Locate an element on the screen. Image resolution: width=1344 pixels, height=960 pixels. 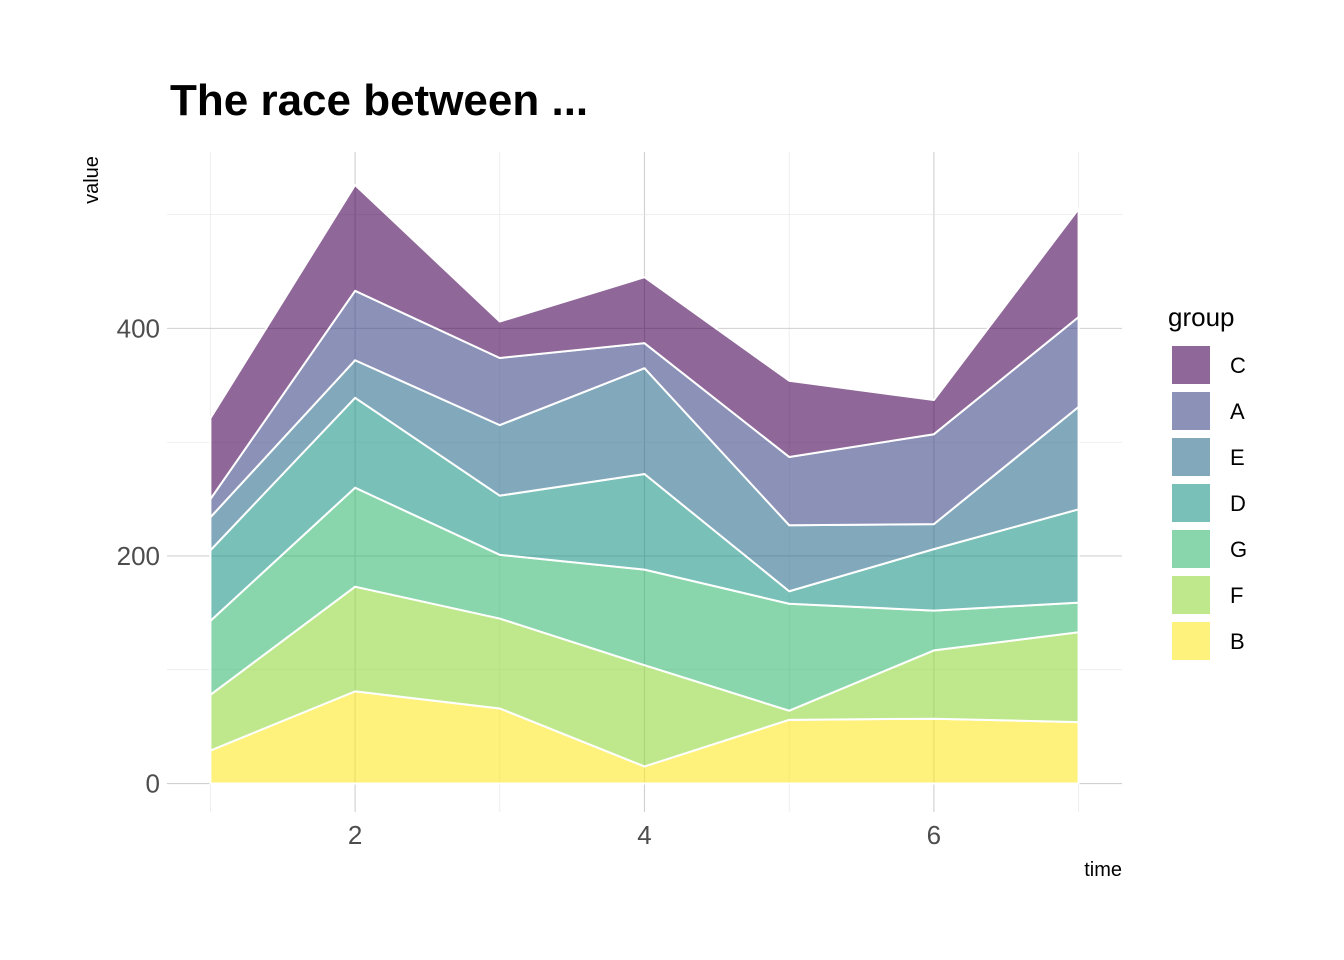
y-tick-label: 200 is located at coordinates (138, 556).